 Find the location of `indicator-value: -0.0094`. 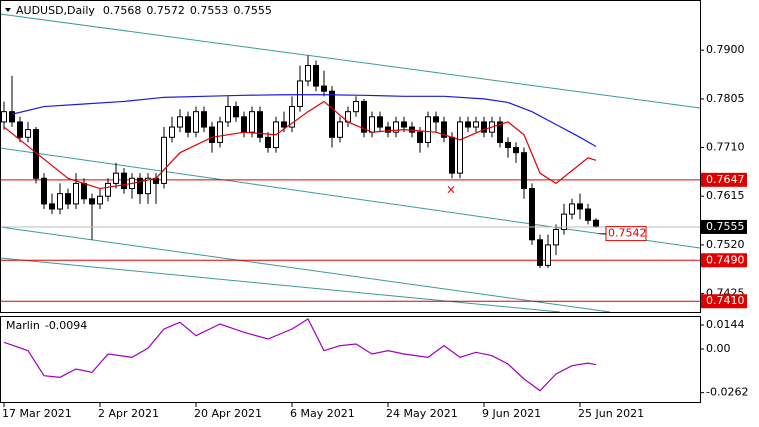

indicator-value: -0.0094 is located at coordinates (66, 325).